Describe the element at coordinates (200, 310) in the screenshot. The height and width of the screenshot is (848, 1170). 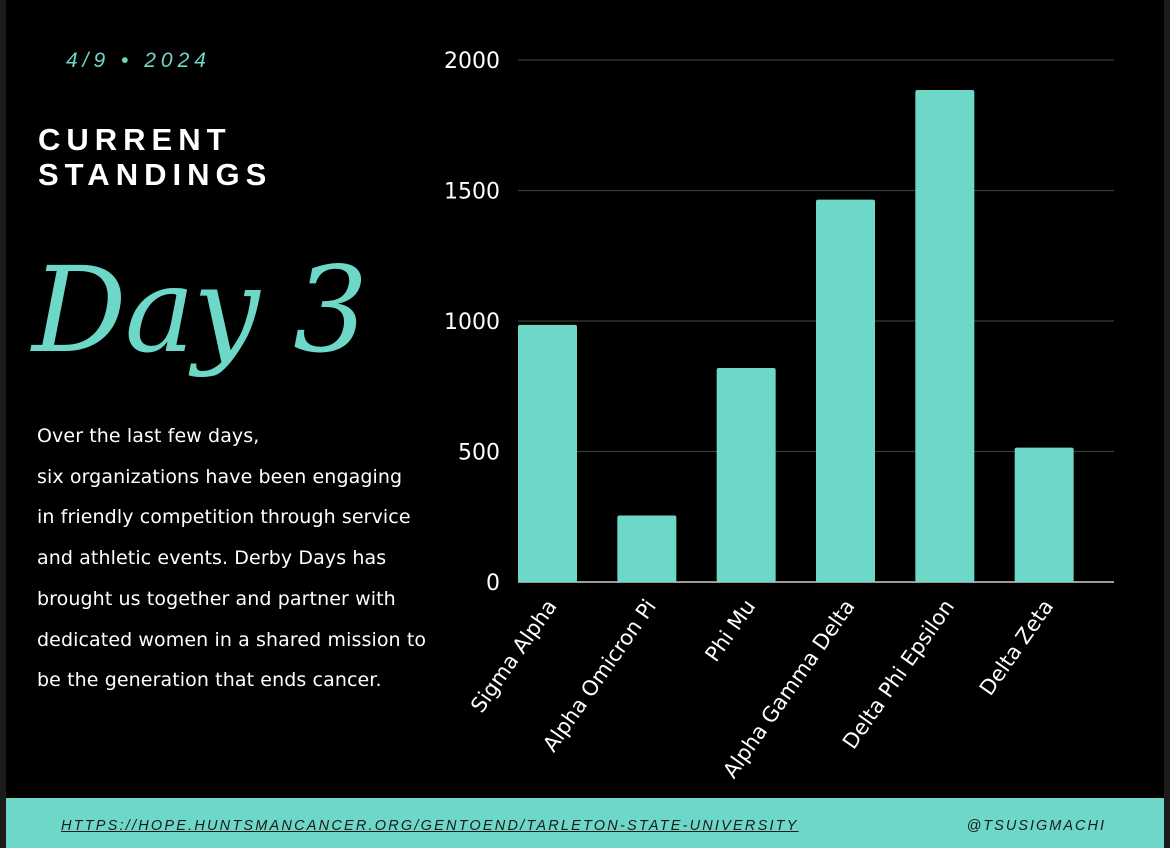
I see `day-heading: Day 3` at that location.